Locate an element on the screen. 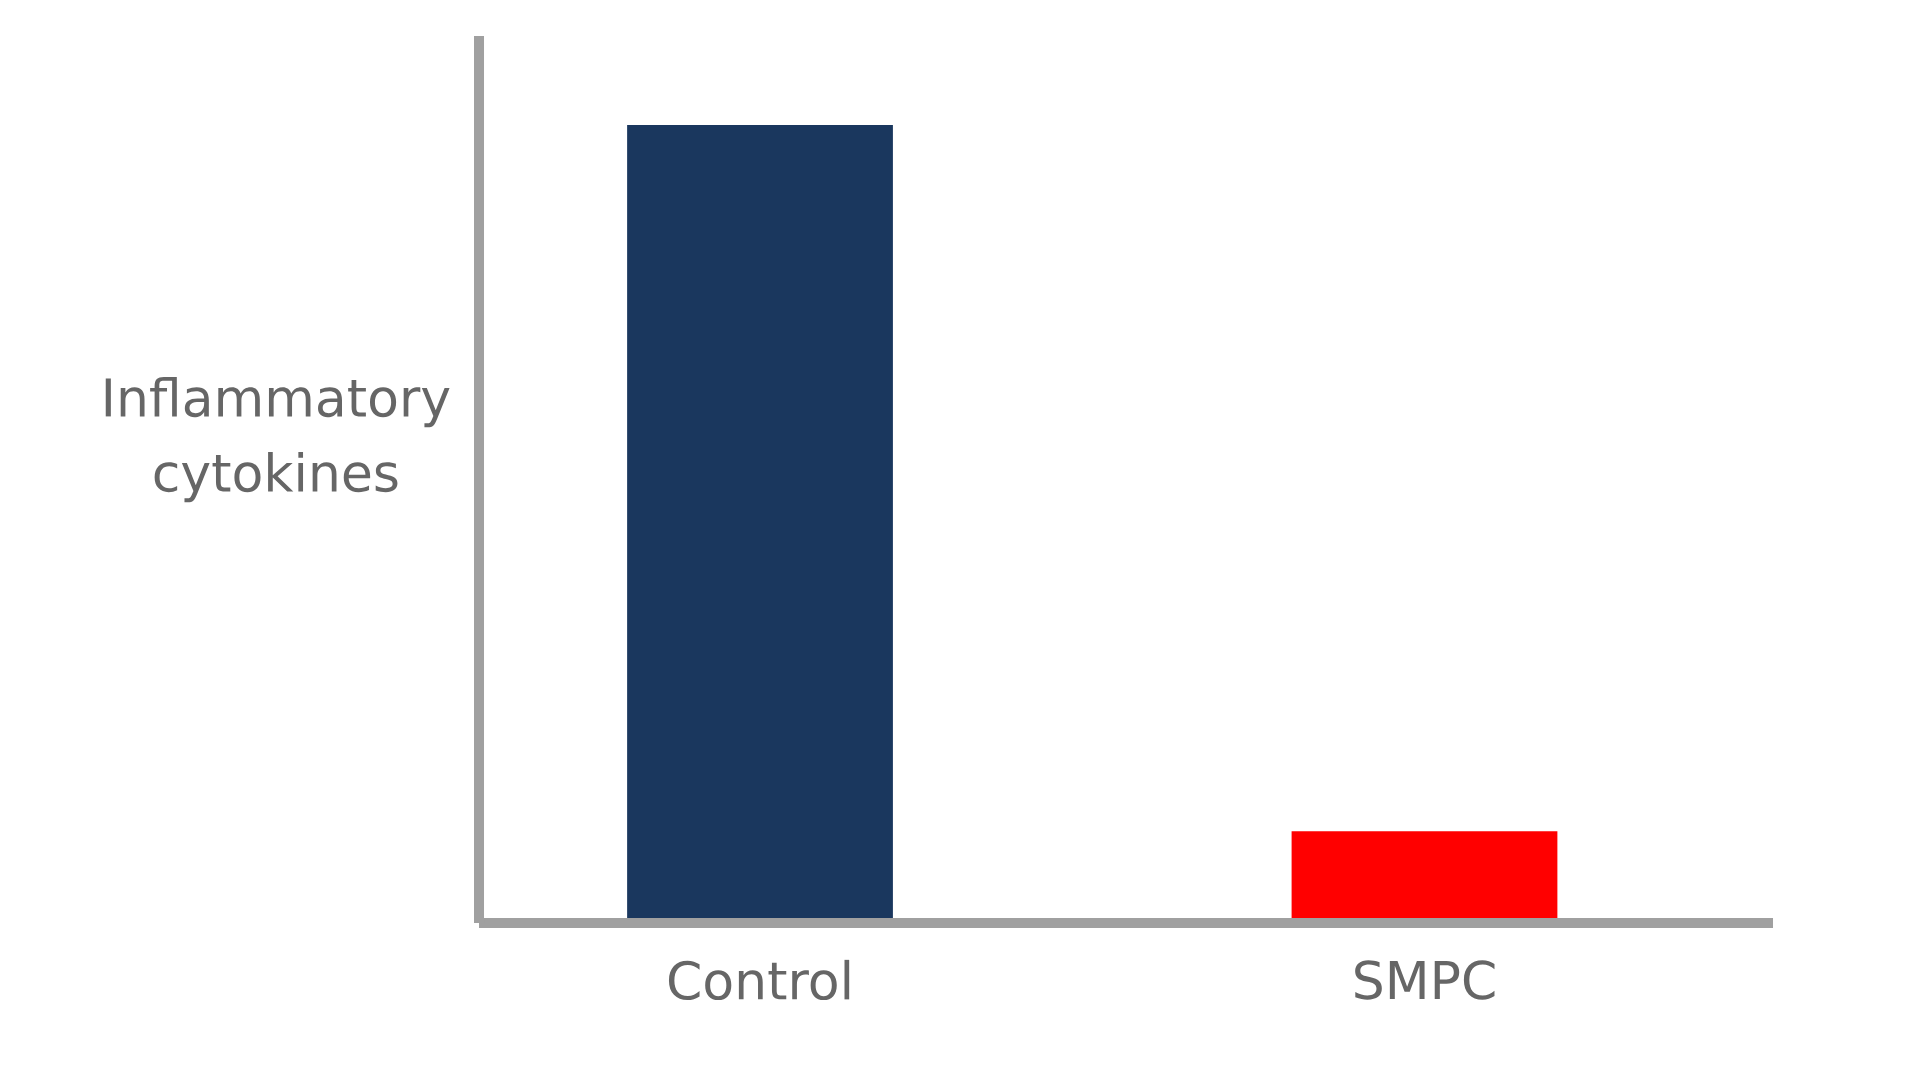  x-tick-label: Control is located at coordinates (759, 980).